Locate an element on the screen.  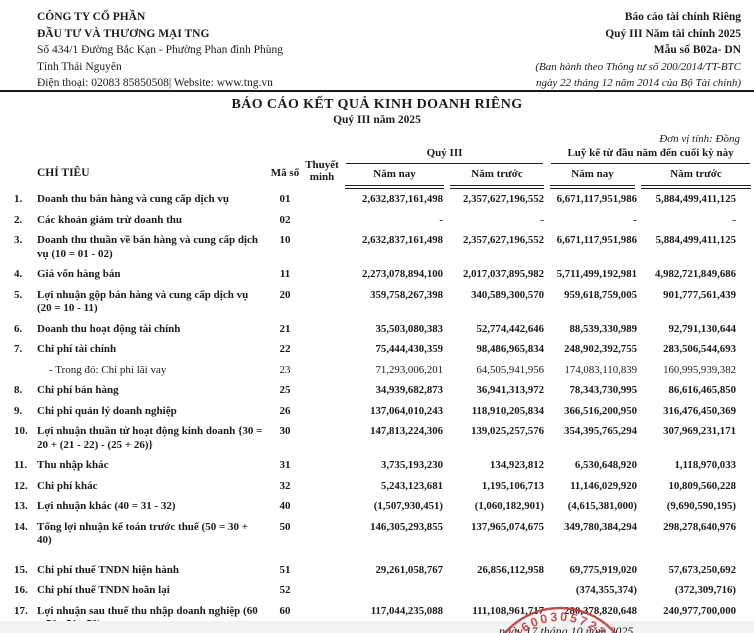
row-number: 14. is located at coordinates (21, 526).